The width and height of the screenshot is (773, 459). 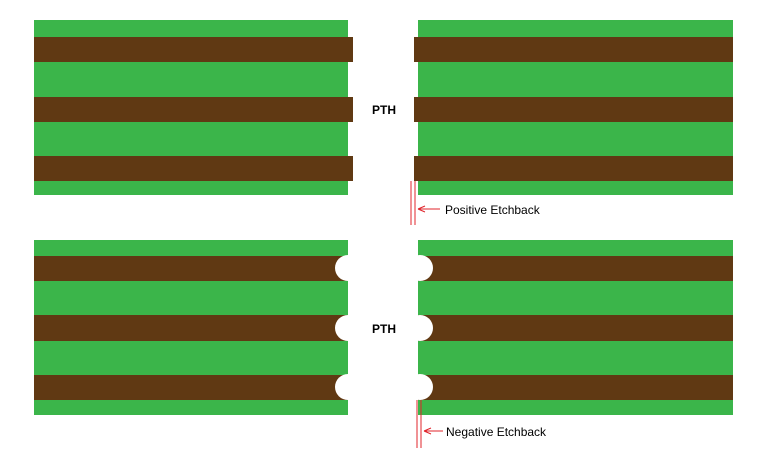 What do you see at coordinates (496, 432) in the screenshot?
I see `annotation: Negative Etchback` at bounding box center [496, 432].